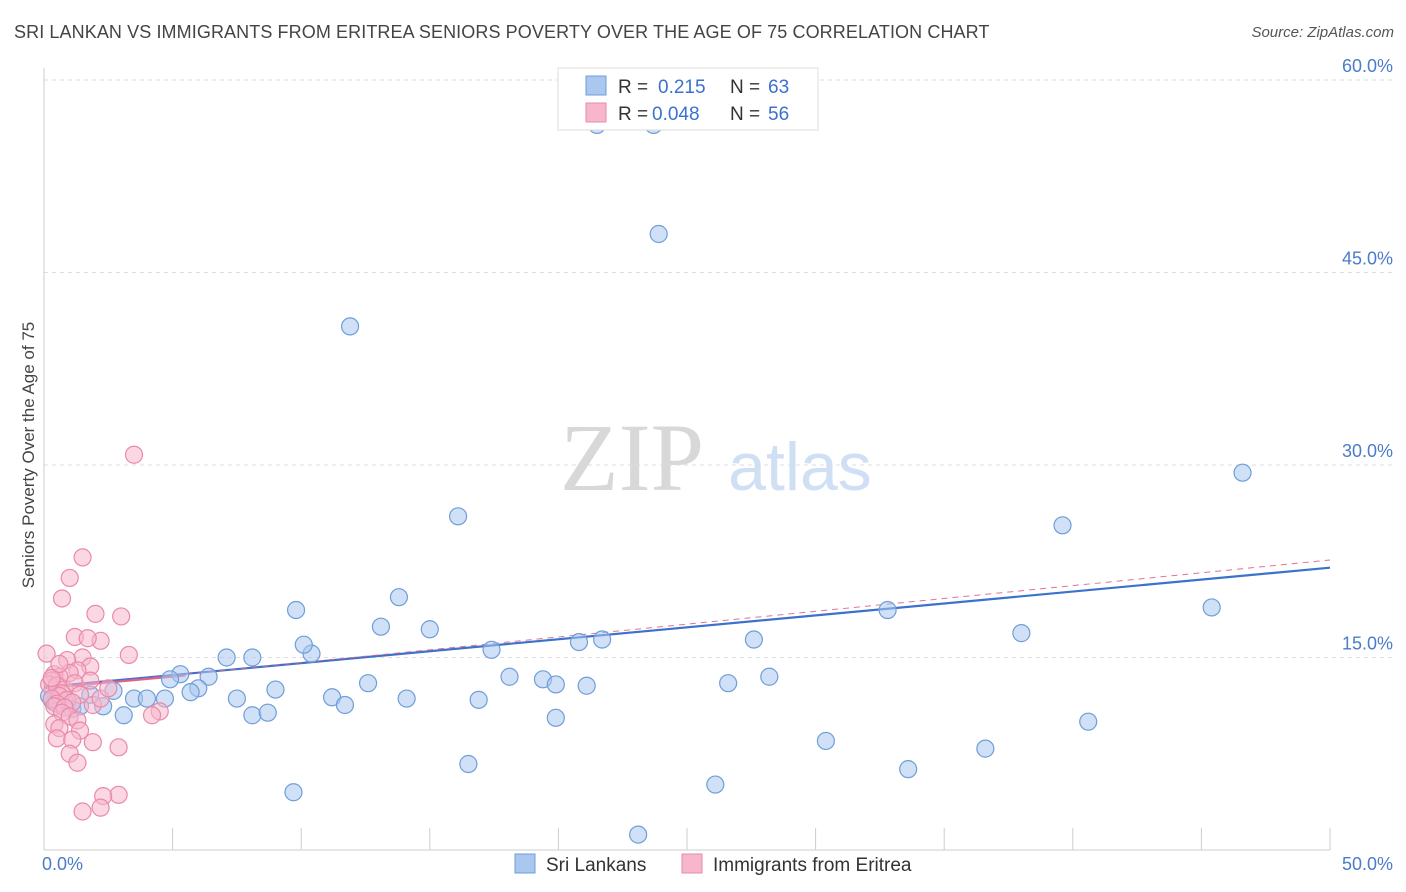 This screenshot has height=892, width=1406. Describe the element at coordinates (778, 114) in the screenshot. I see `stats-n-value-pink: 56` at that location.